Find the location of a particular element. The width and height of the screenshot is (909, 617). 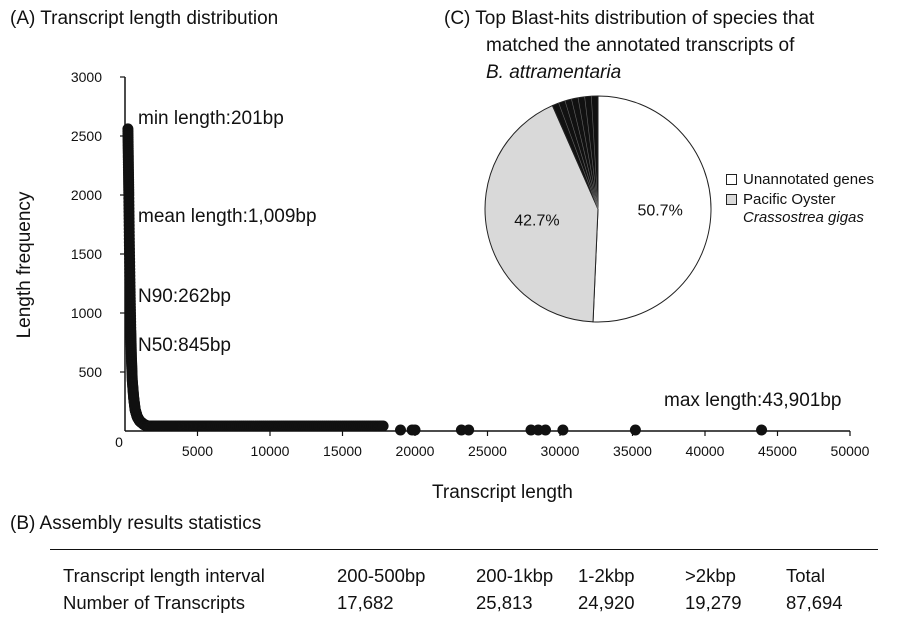

x-tick-label: 40000 is located at coordinates (705, 451).